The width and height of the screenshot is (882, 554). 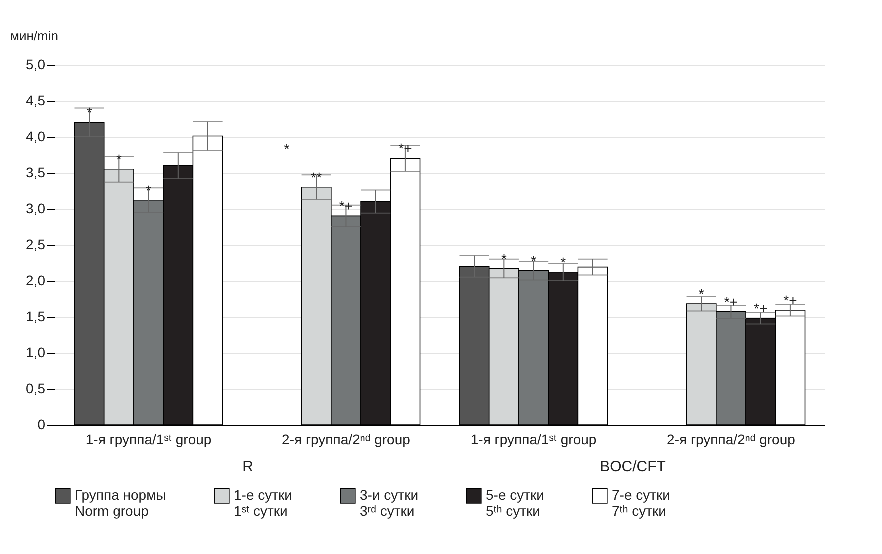 What do you see at coordinates (515, 503) in the screenshot?
I see `legend-label: 5-е сутки 5ᵗʰ сутки` at bounding box center [515, 503].